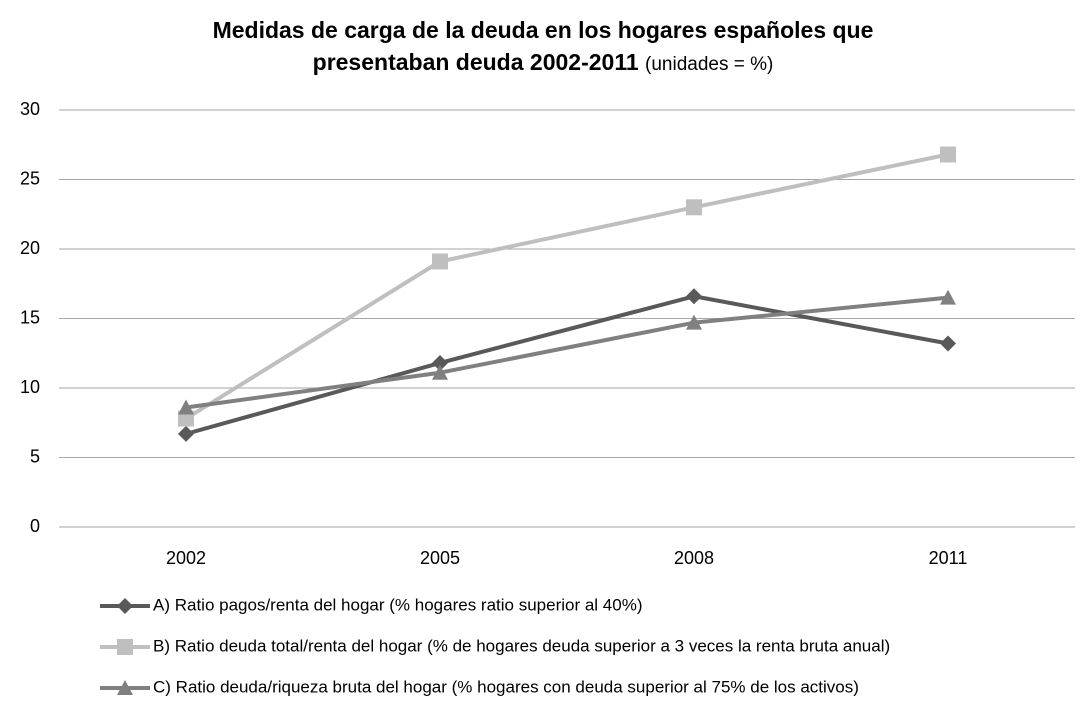 This screenshot has height=702, width=1086. Describe the element at coordinates (35, 526) in the screenshot. I see `y-tick-label: 0` at that location.